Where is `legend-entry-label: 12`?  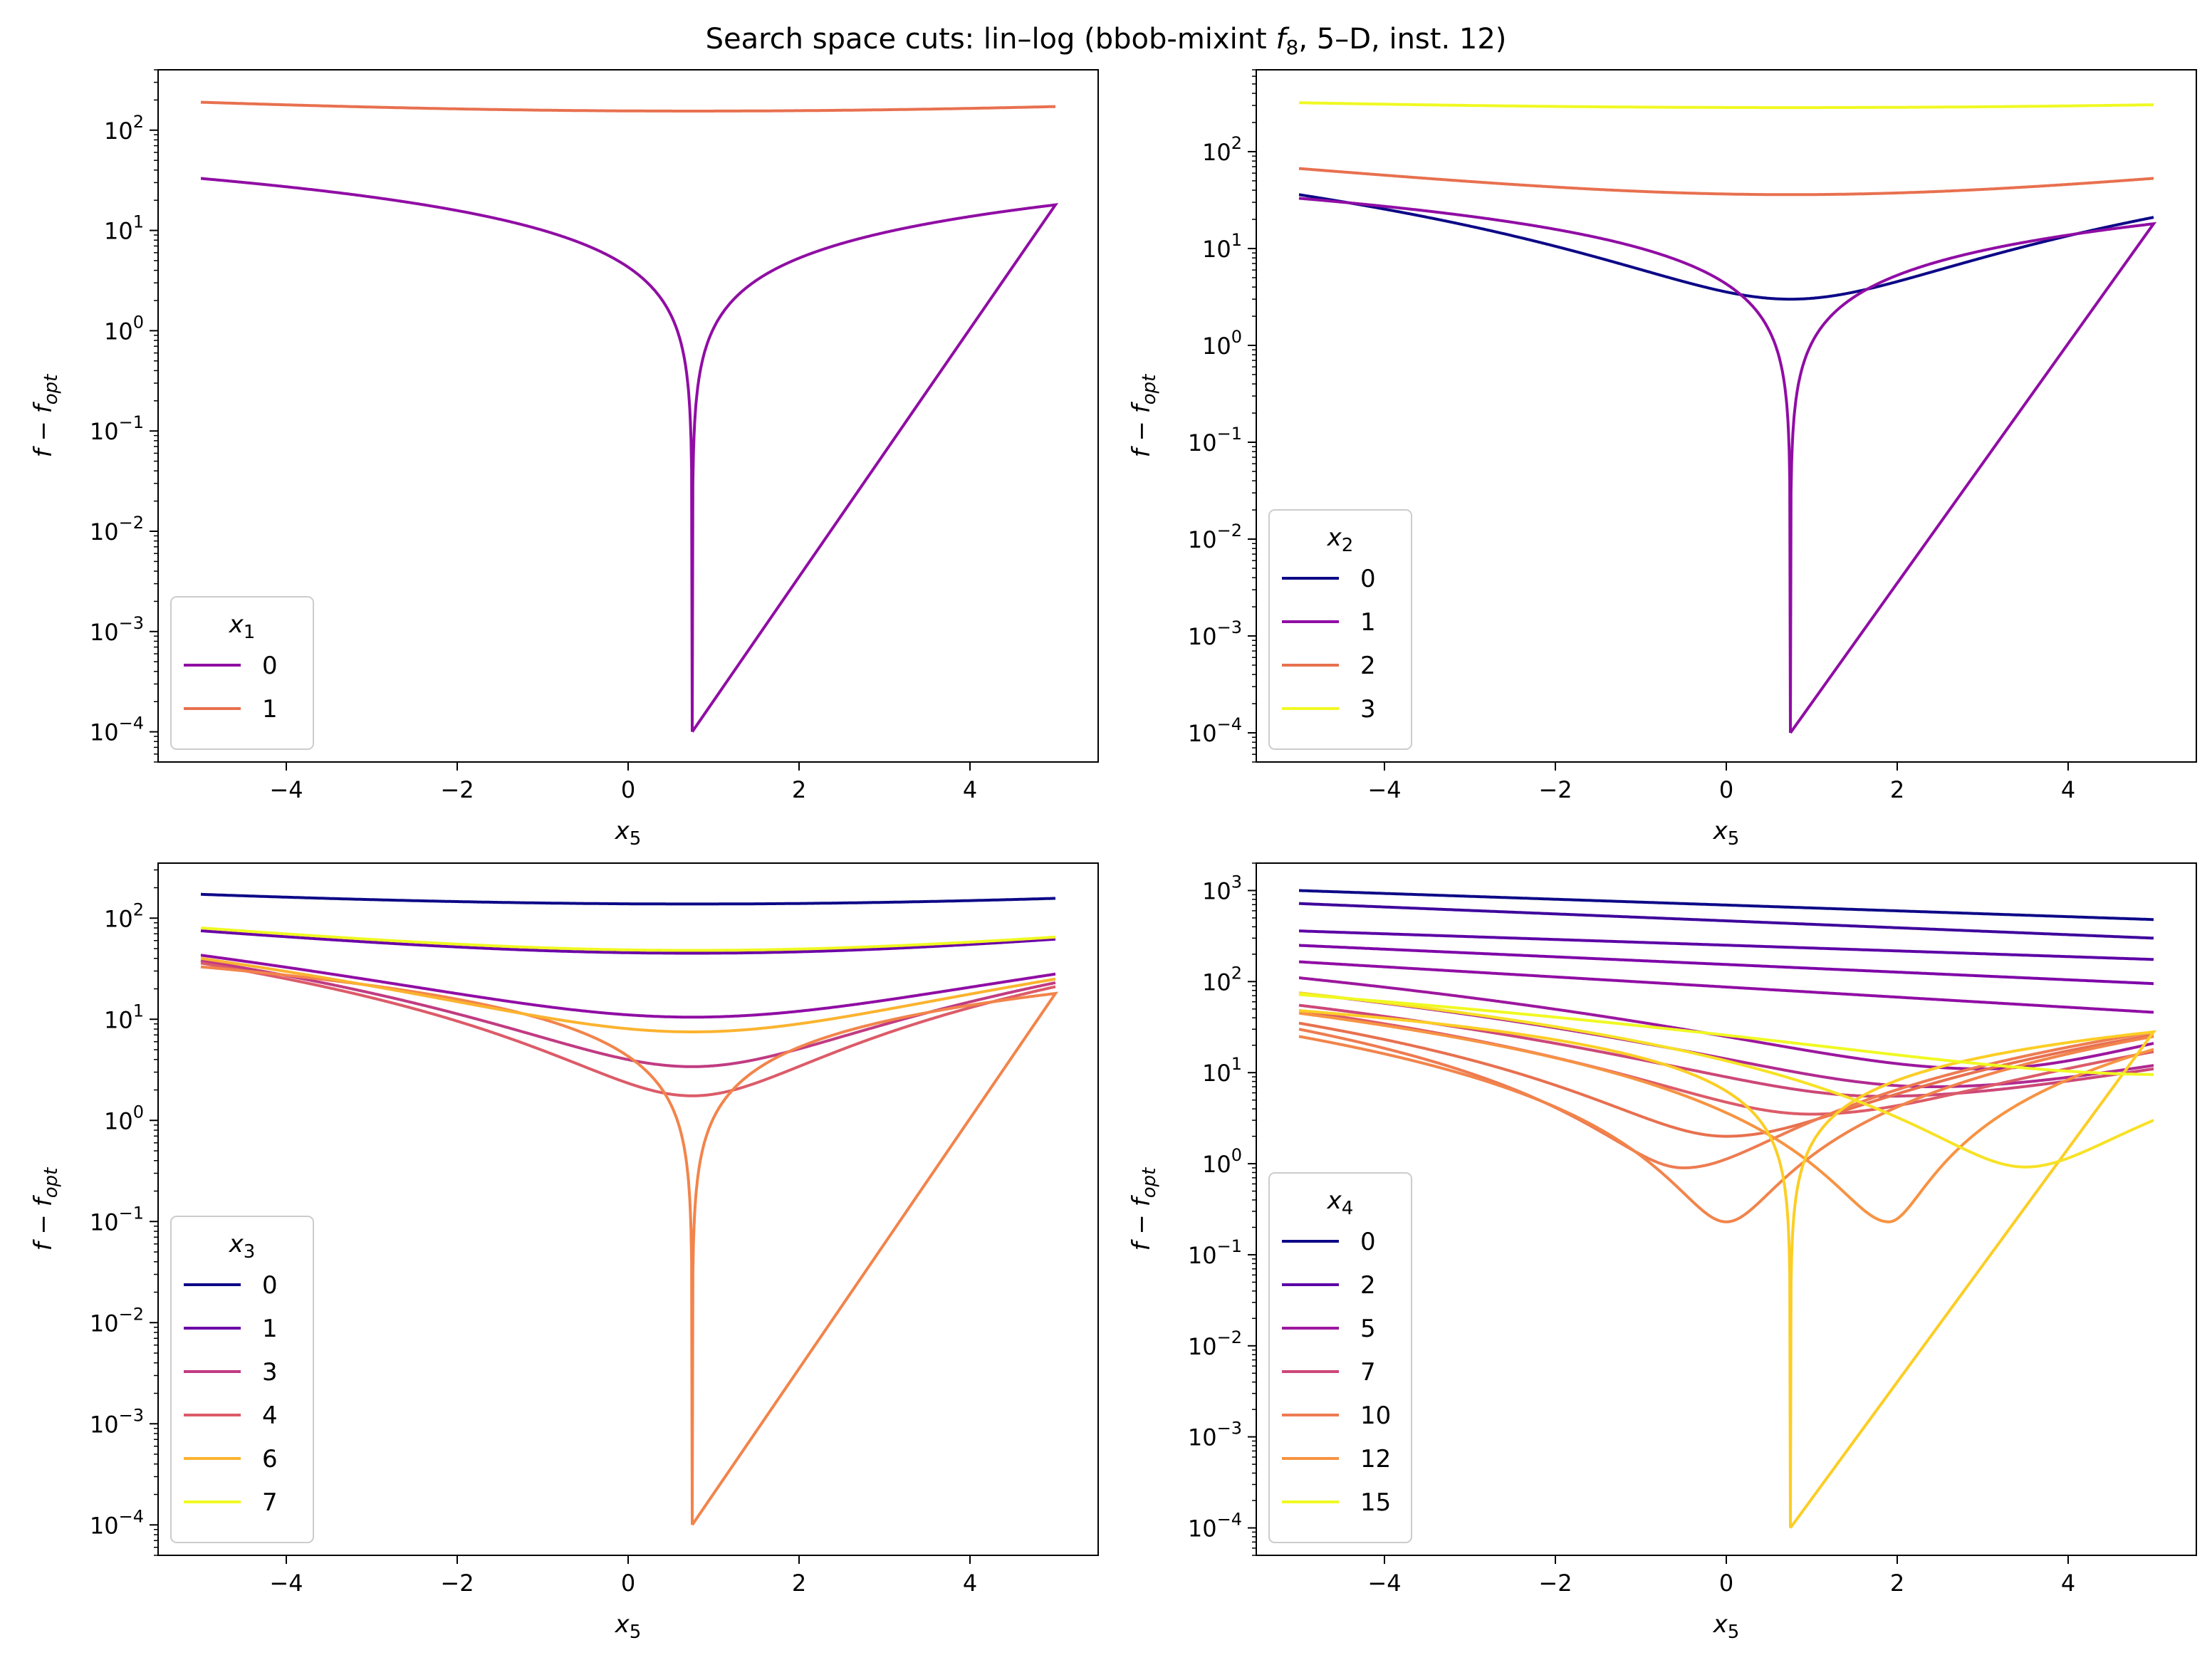
legend-entry-label: 12 is located at coordinates (1376, 1459).